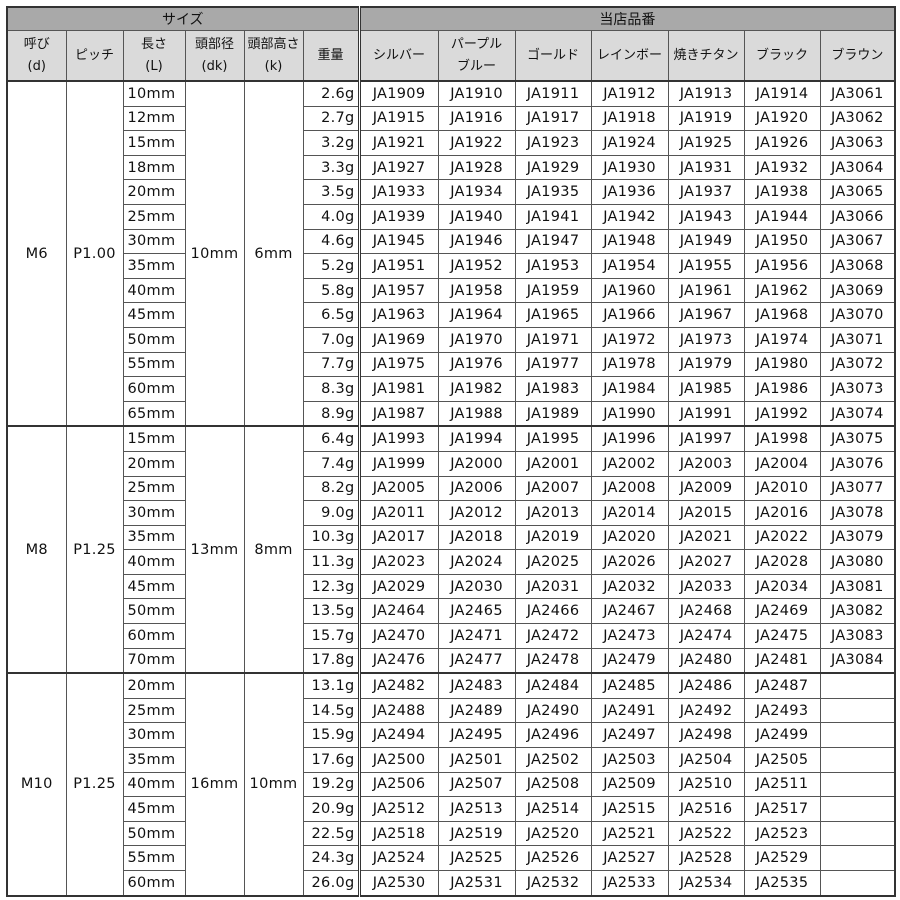 The width and height of the screenshot is (900, 900). What do you see at coordinates (782, 809) in the screenshot?
I see `product-code-cell: JA2517` at bounding box center [782, 809].